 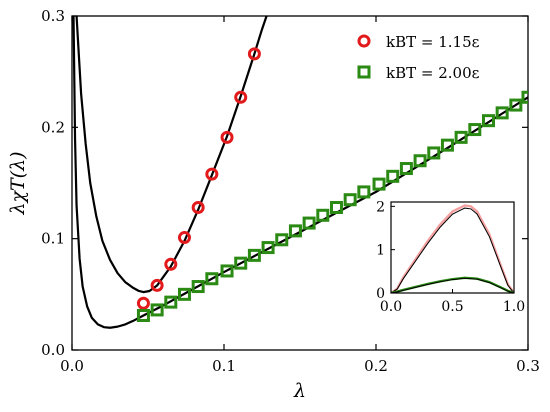 What do you see at coordinates (528, 366) in the screenshot?
I see `x-tick-label: 0.3` at bounding box center [528, 366].